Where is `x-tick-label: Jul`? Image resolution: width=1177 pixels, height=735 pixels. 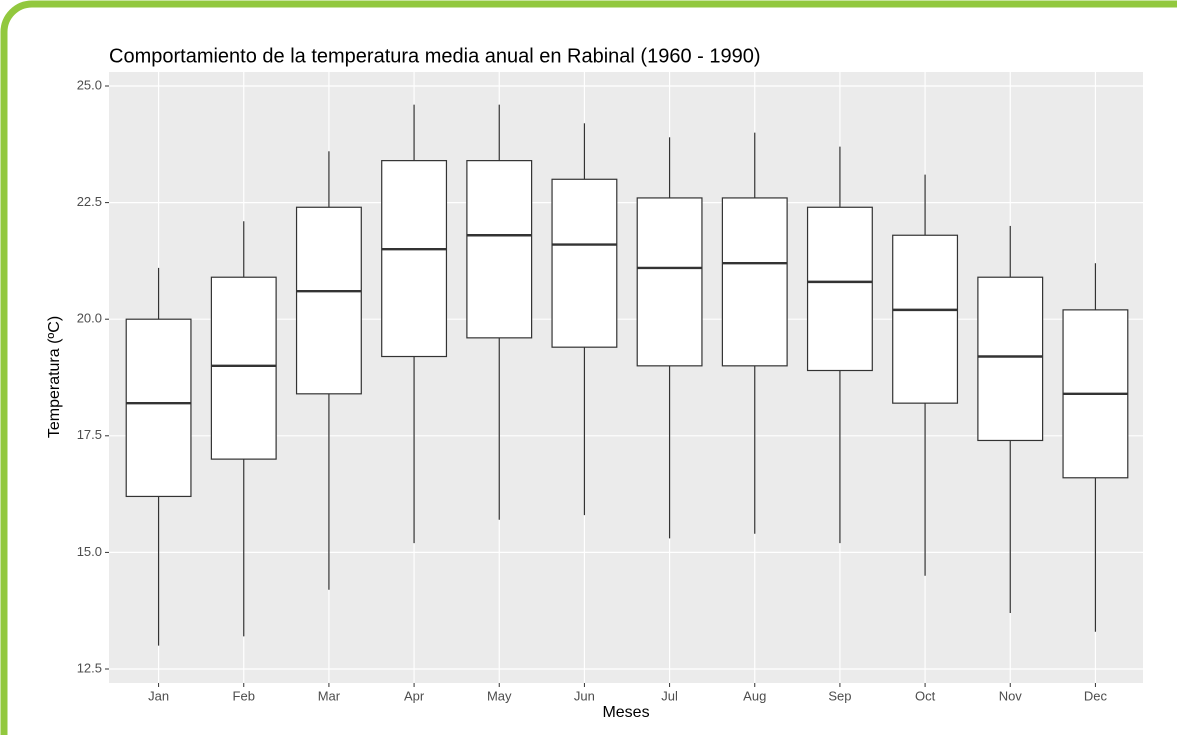 x-tick-label: Jul is located at coordinates (669, 695).